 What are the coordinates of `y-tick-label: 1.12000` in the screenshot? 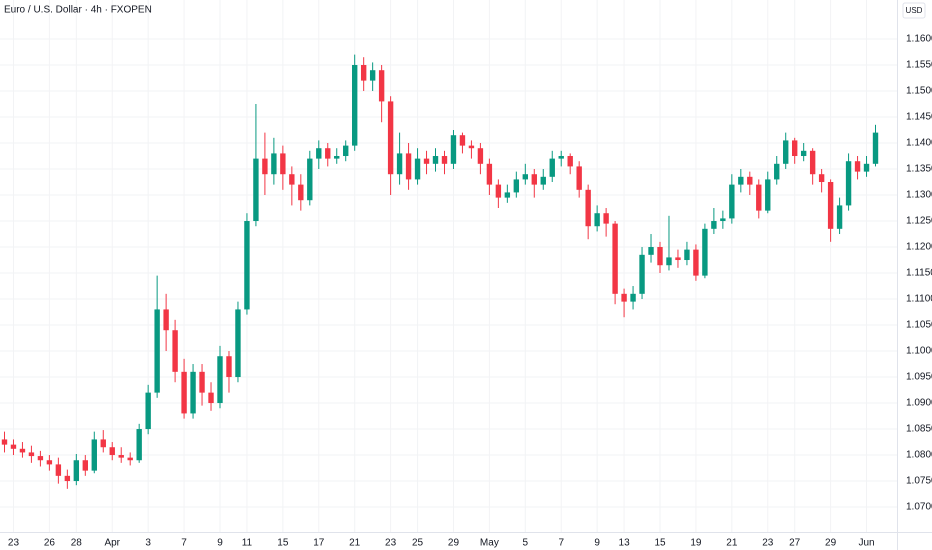 It's located at (919, 247).